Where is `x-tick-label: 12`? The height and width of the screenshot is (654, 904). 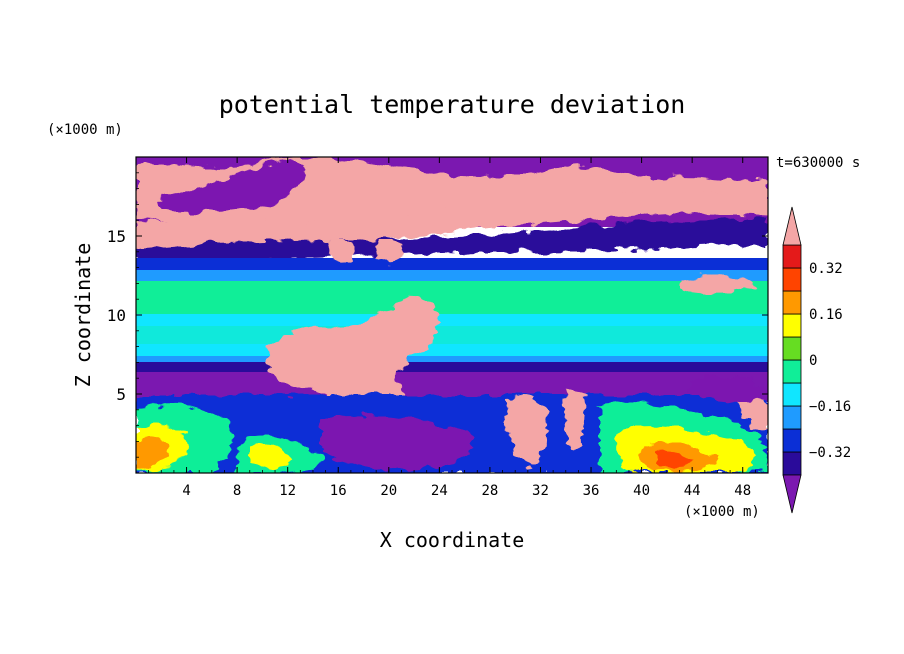 x-tick-label: 12 is located at coordinates (287, 491).